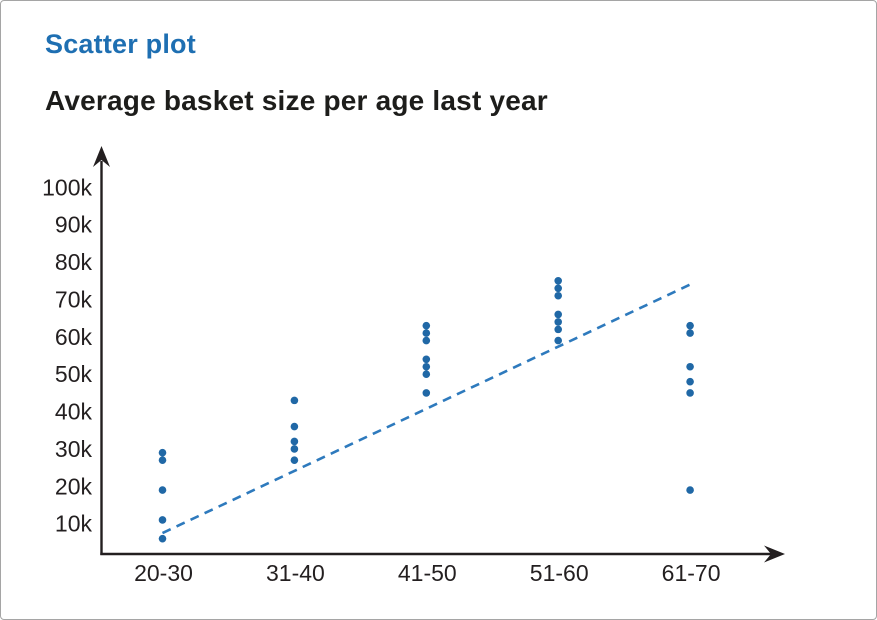  I want to click on y-tick-label: 20k, so click(74, 486).